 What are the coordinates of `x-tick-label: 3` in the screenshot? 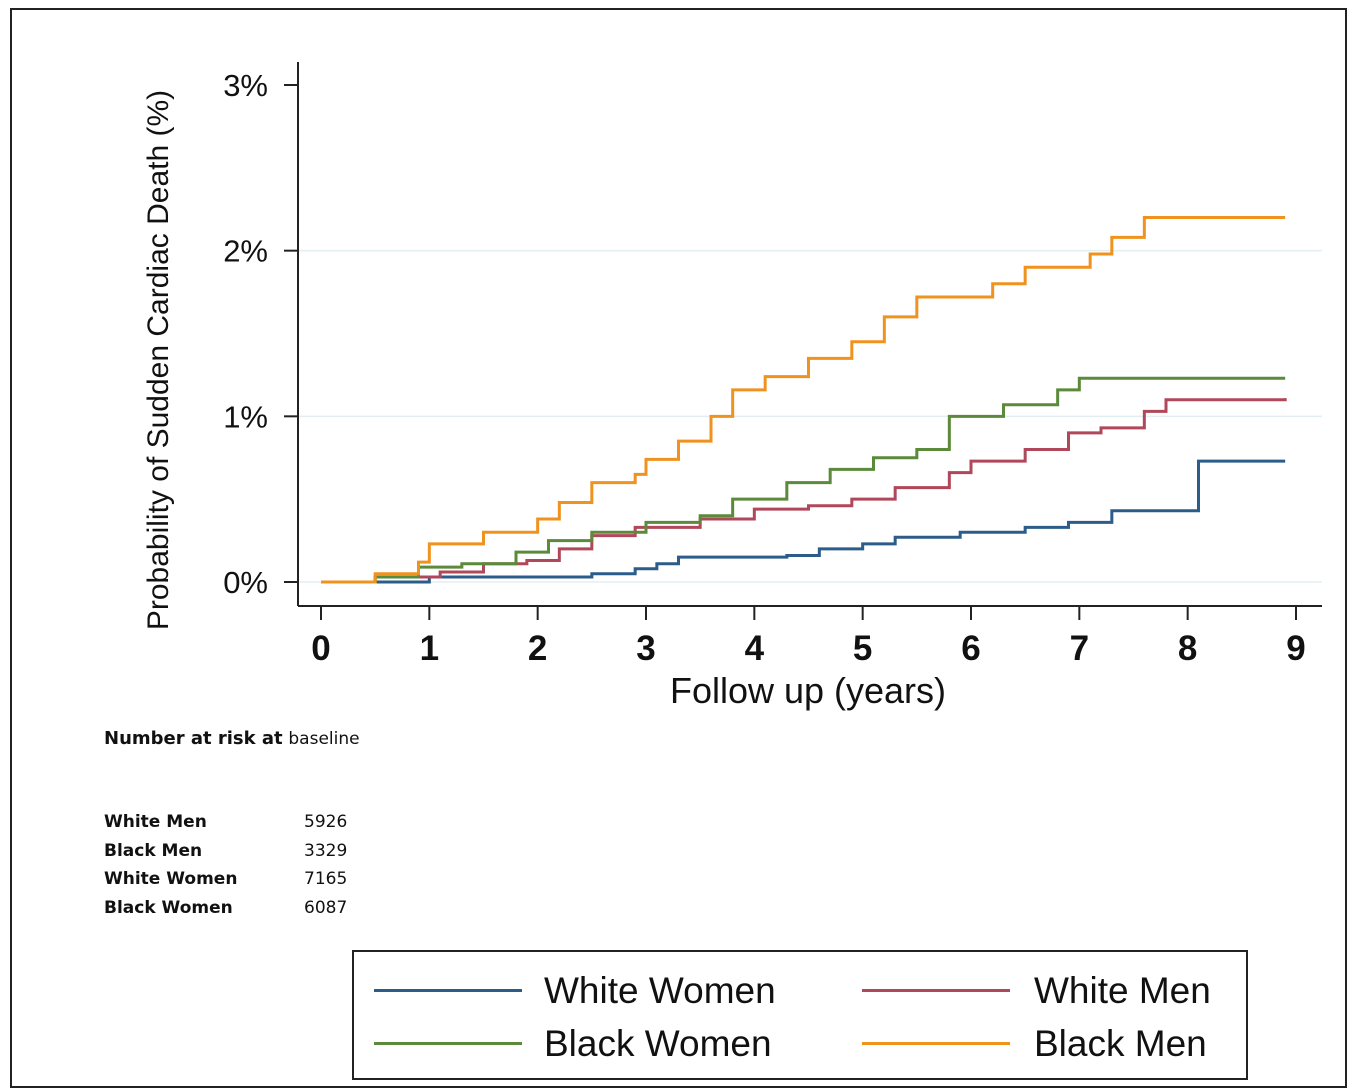 It's located at (645, 648).